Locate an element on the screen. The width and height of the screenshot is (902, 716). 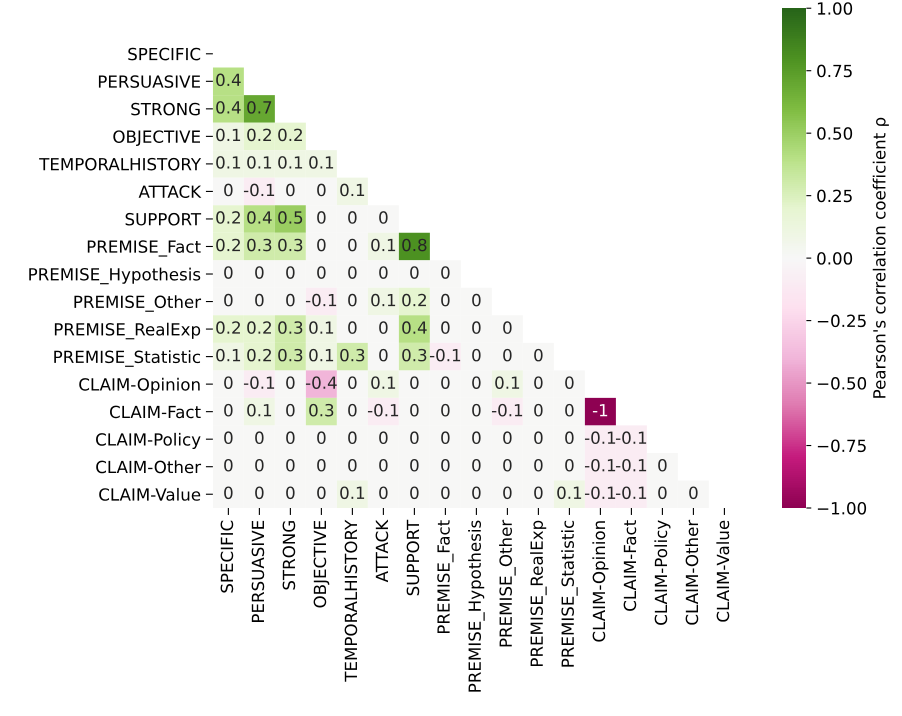
y-tick-label: CLAIM-Value is located at coordinates (149, 494).